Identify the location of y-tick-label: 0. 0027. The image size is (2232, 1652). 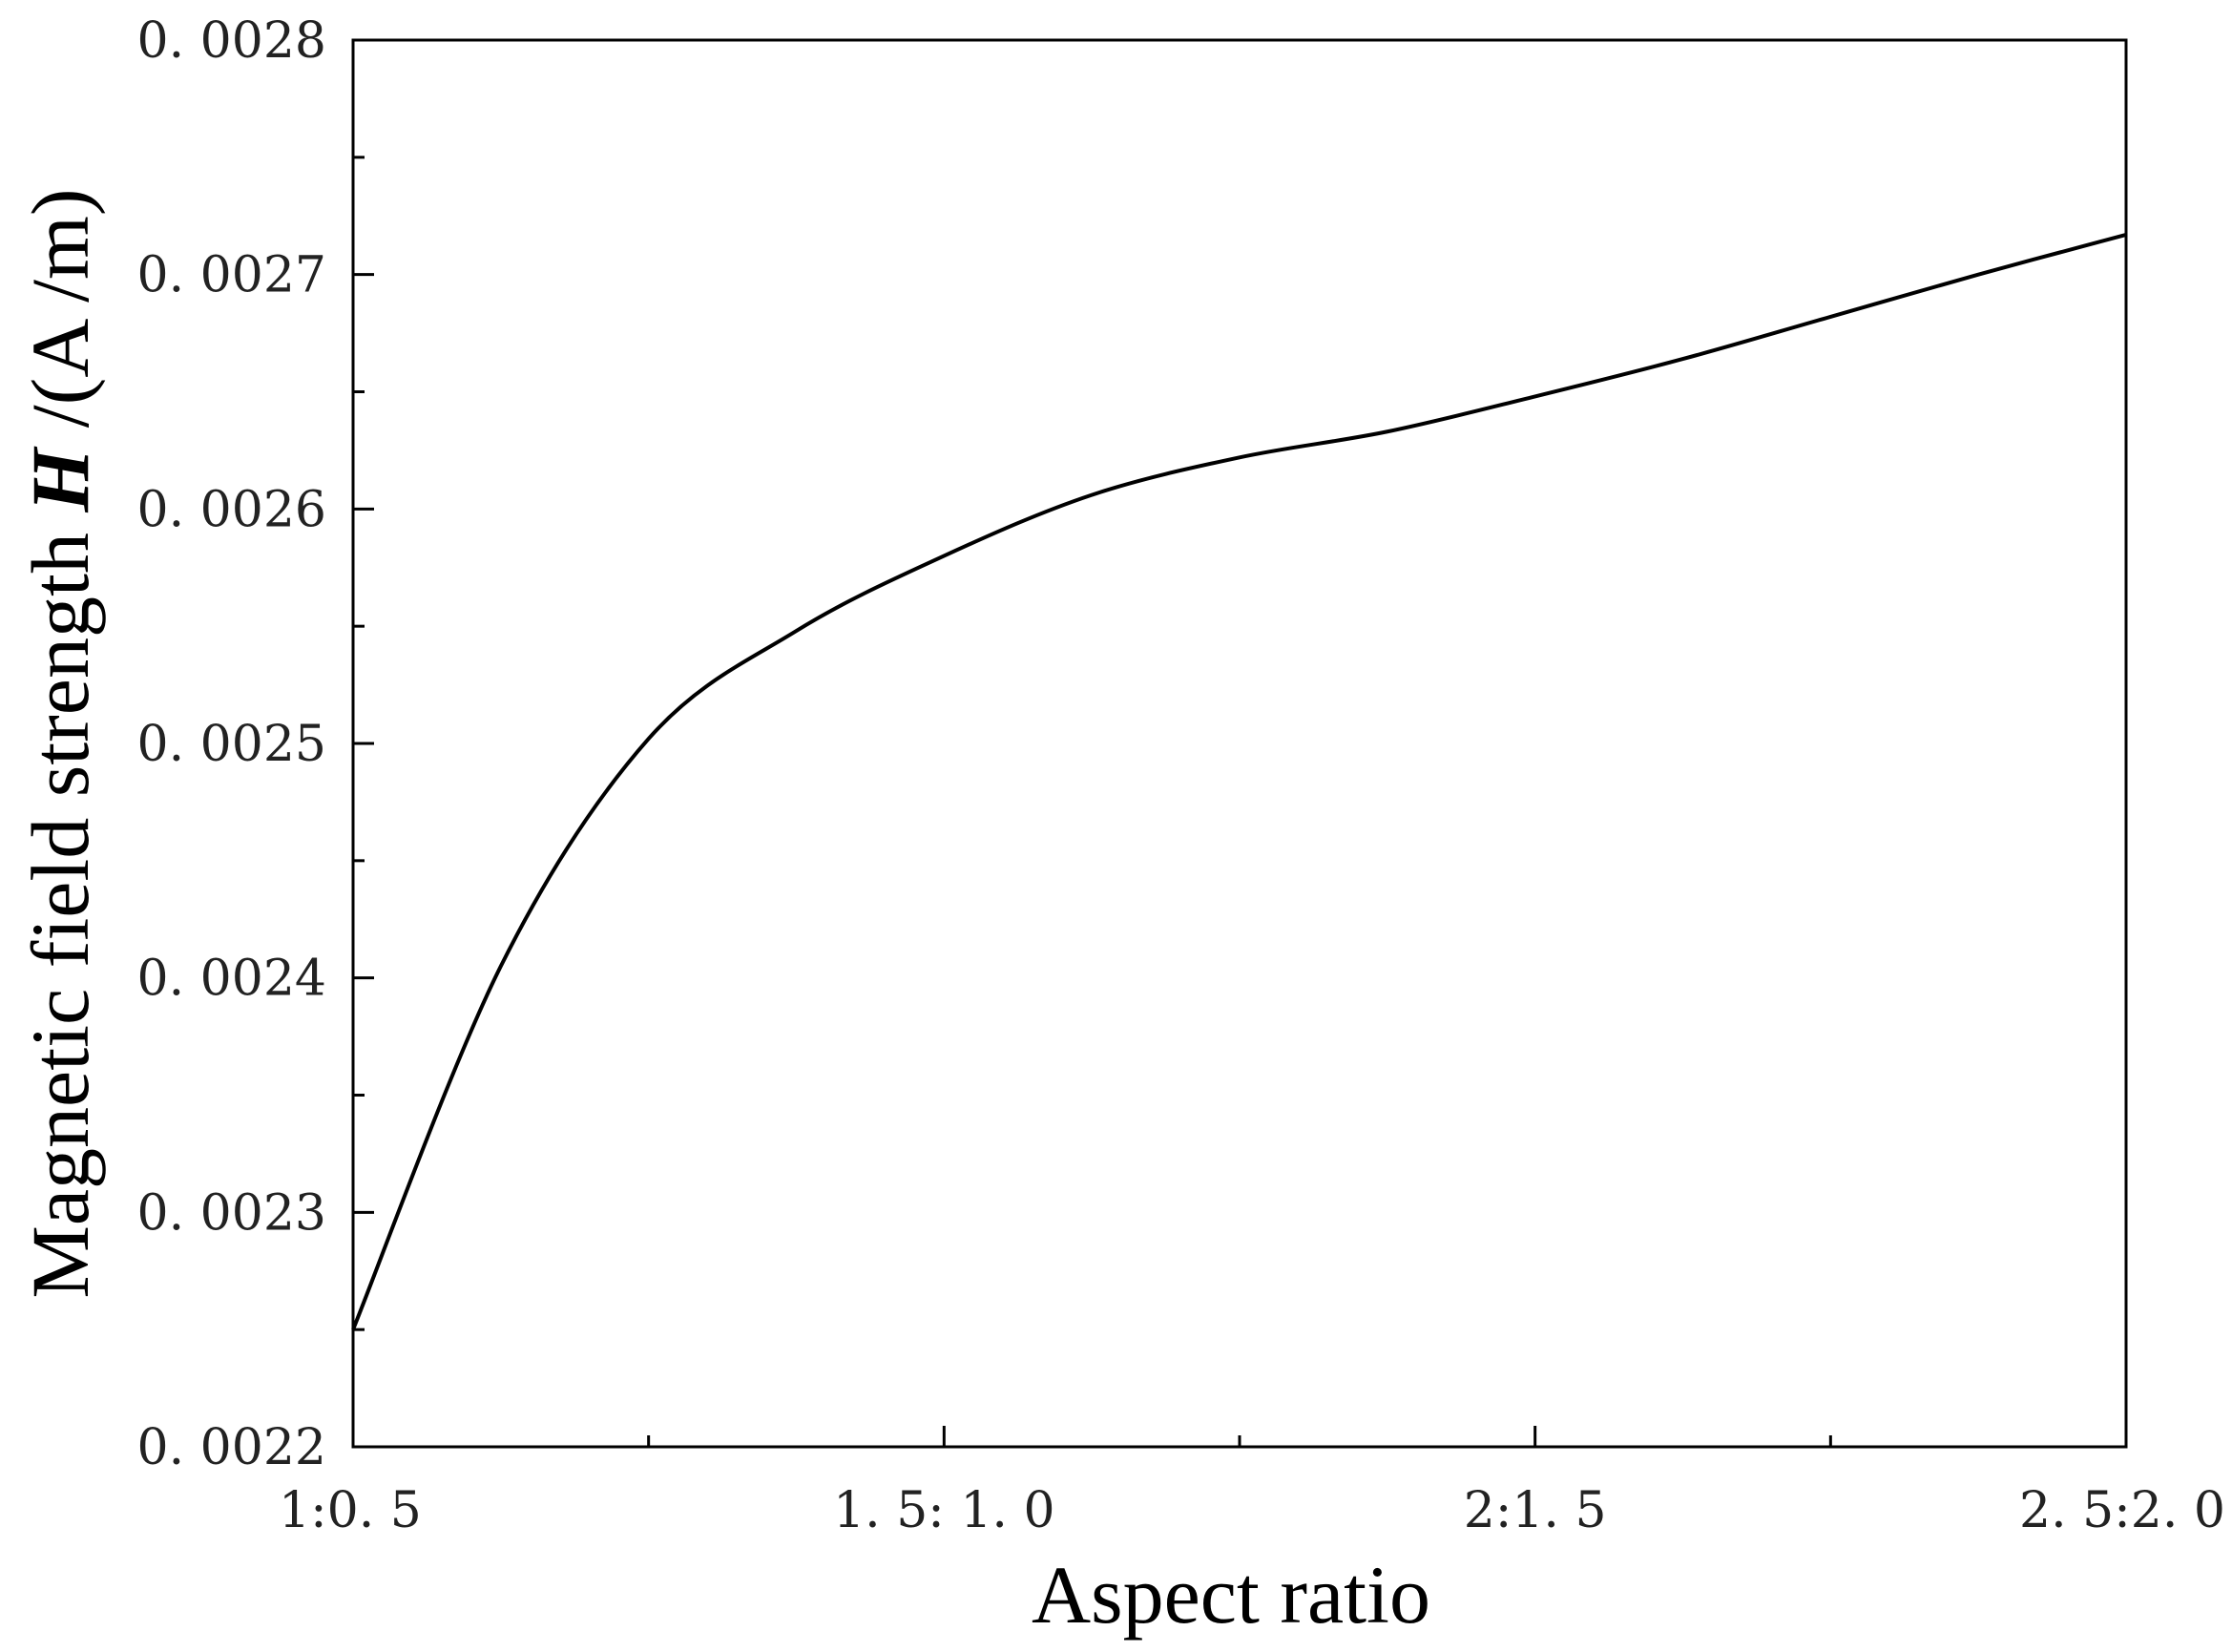
(231, 275).